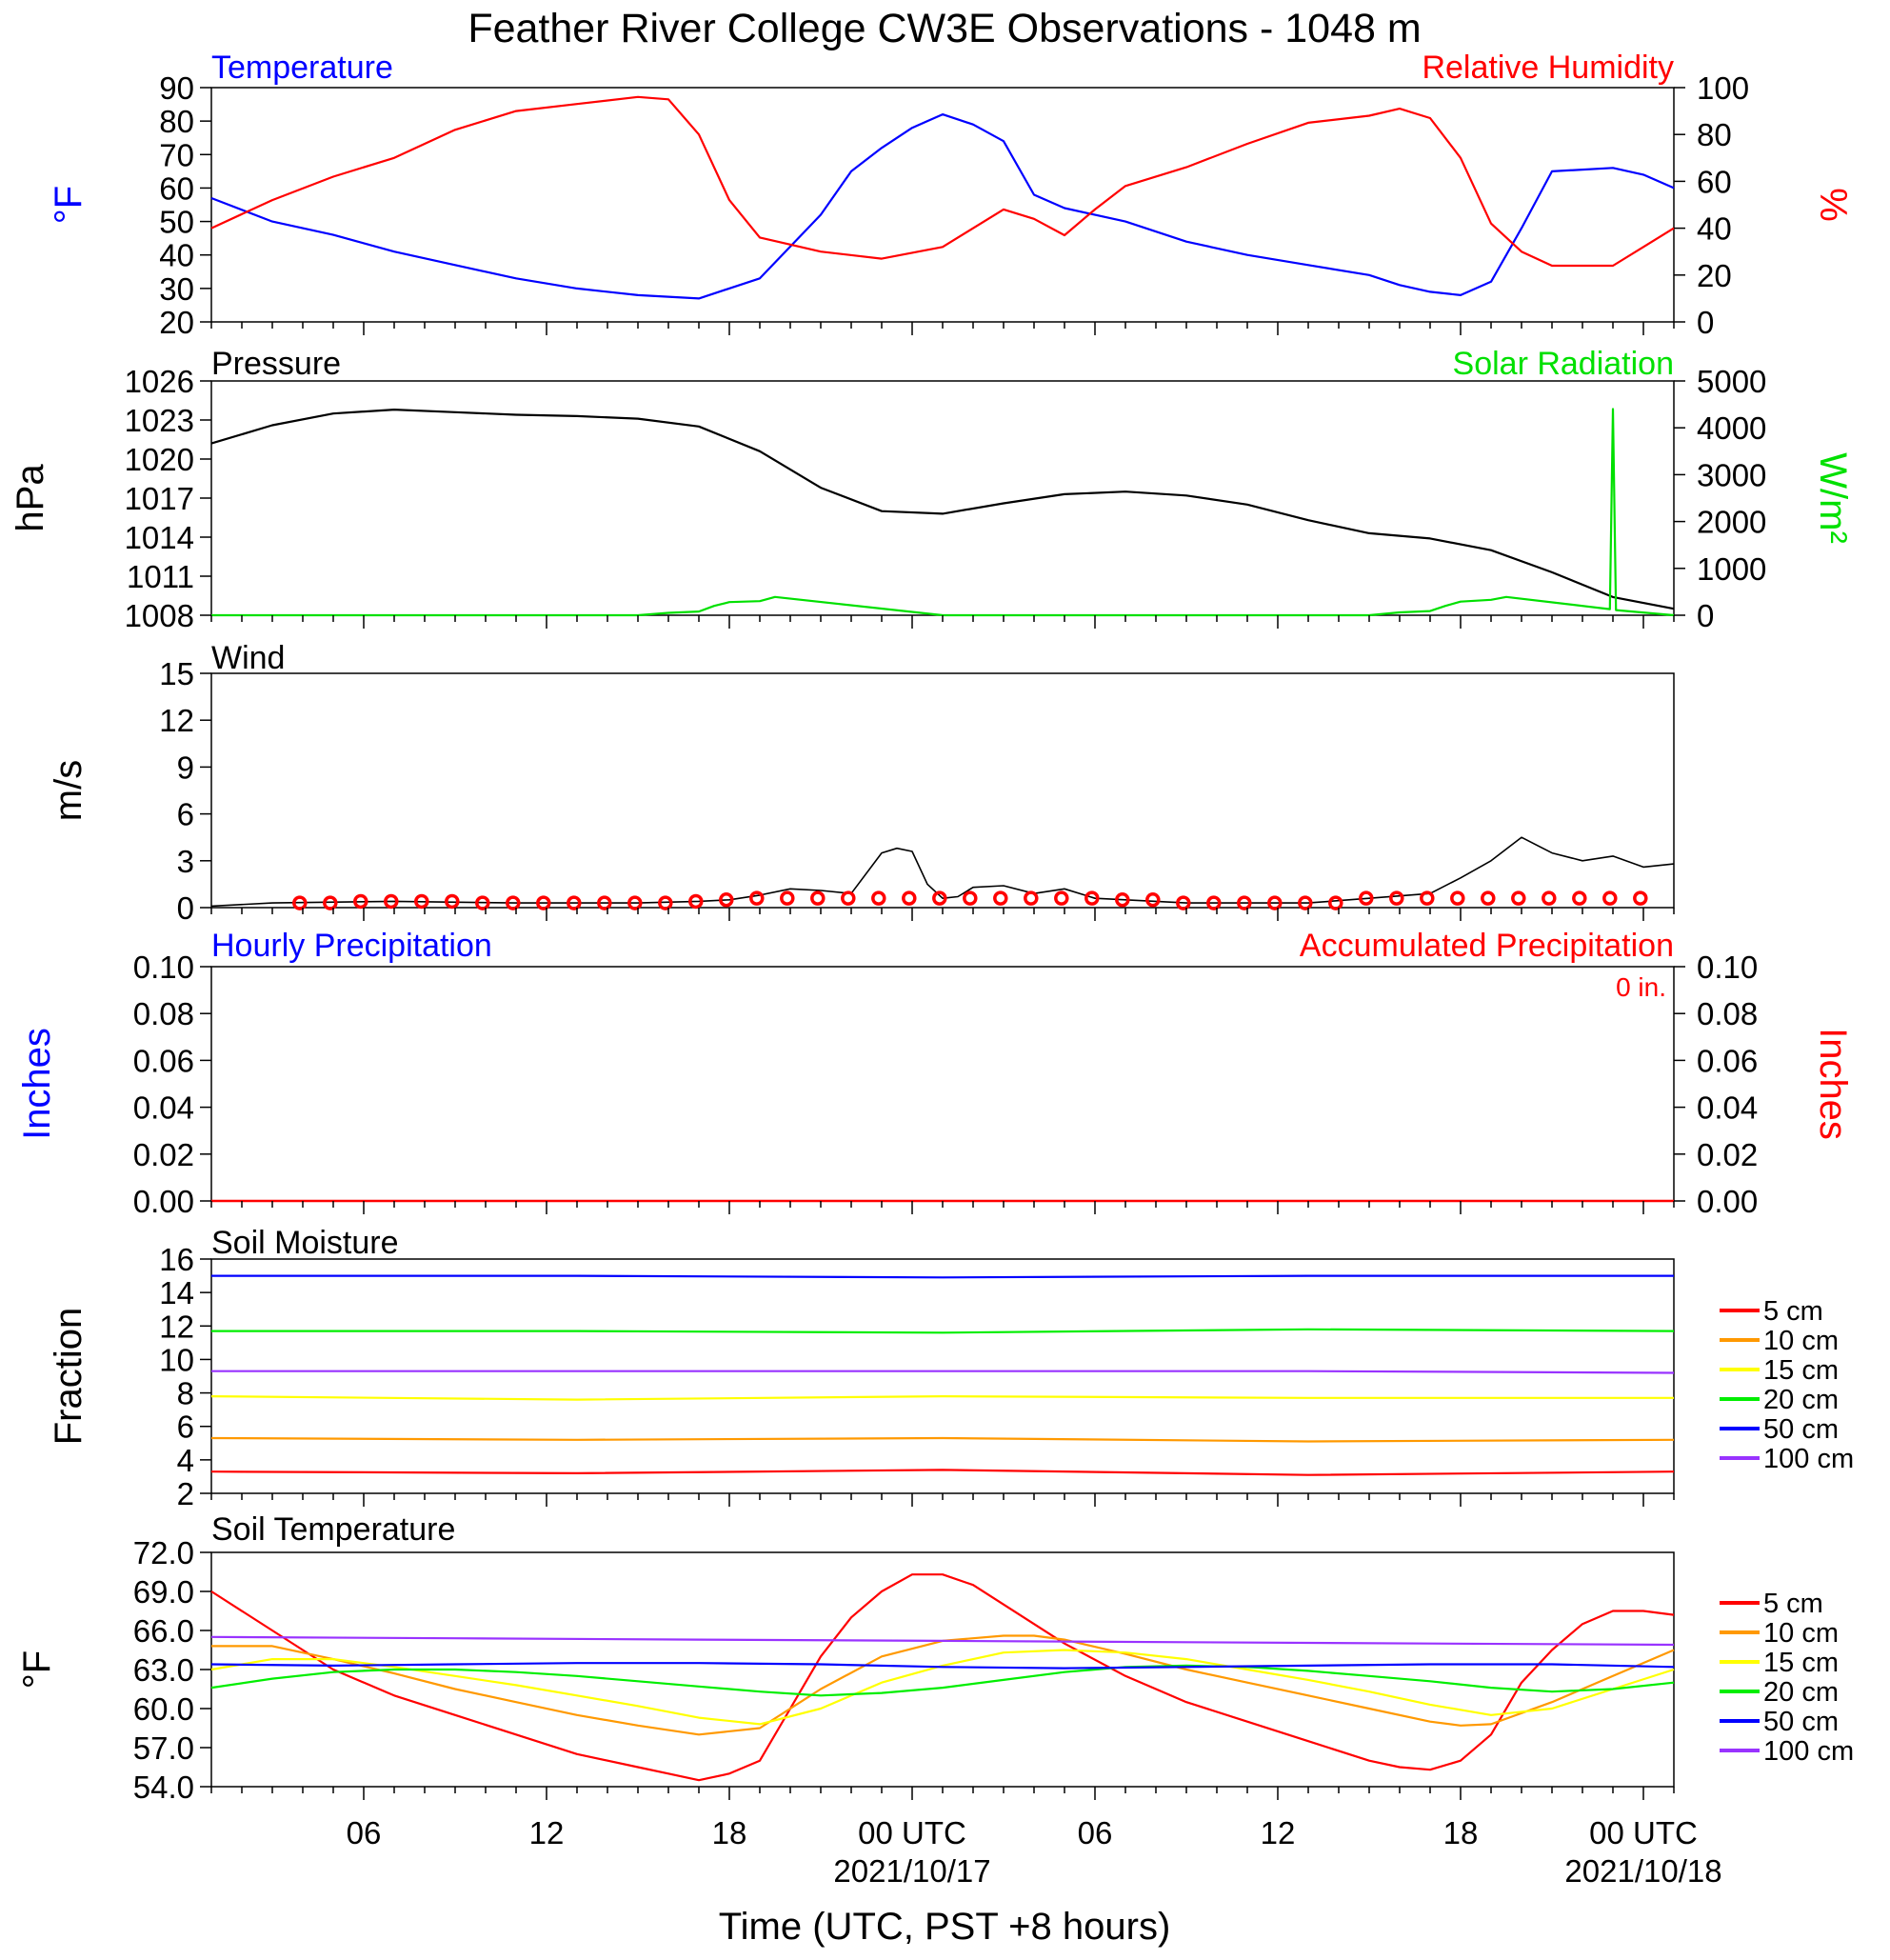 This screenshot has width=1890, height=1960. Describe the element at coordinates (1727, 1201) in the screenshot. I see `accum-precip-tick-label: 0.00` at that location.